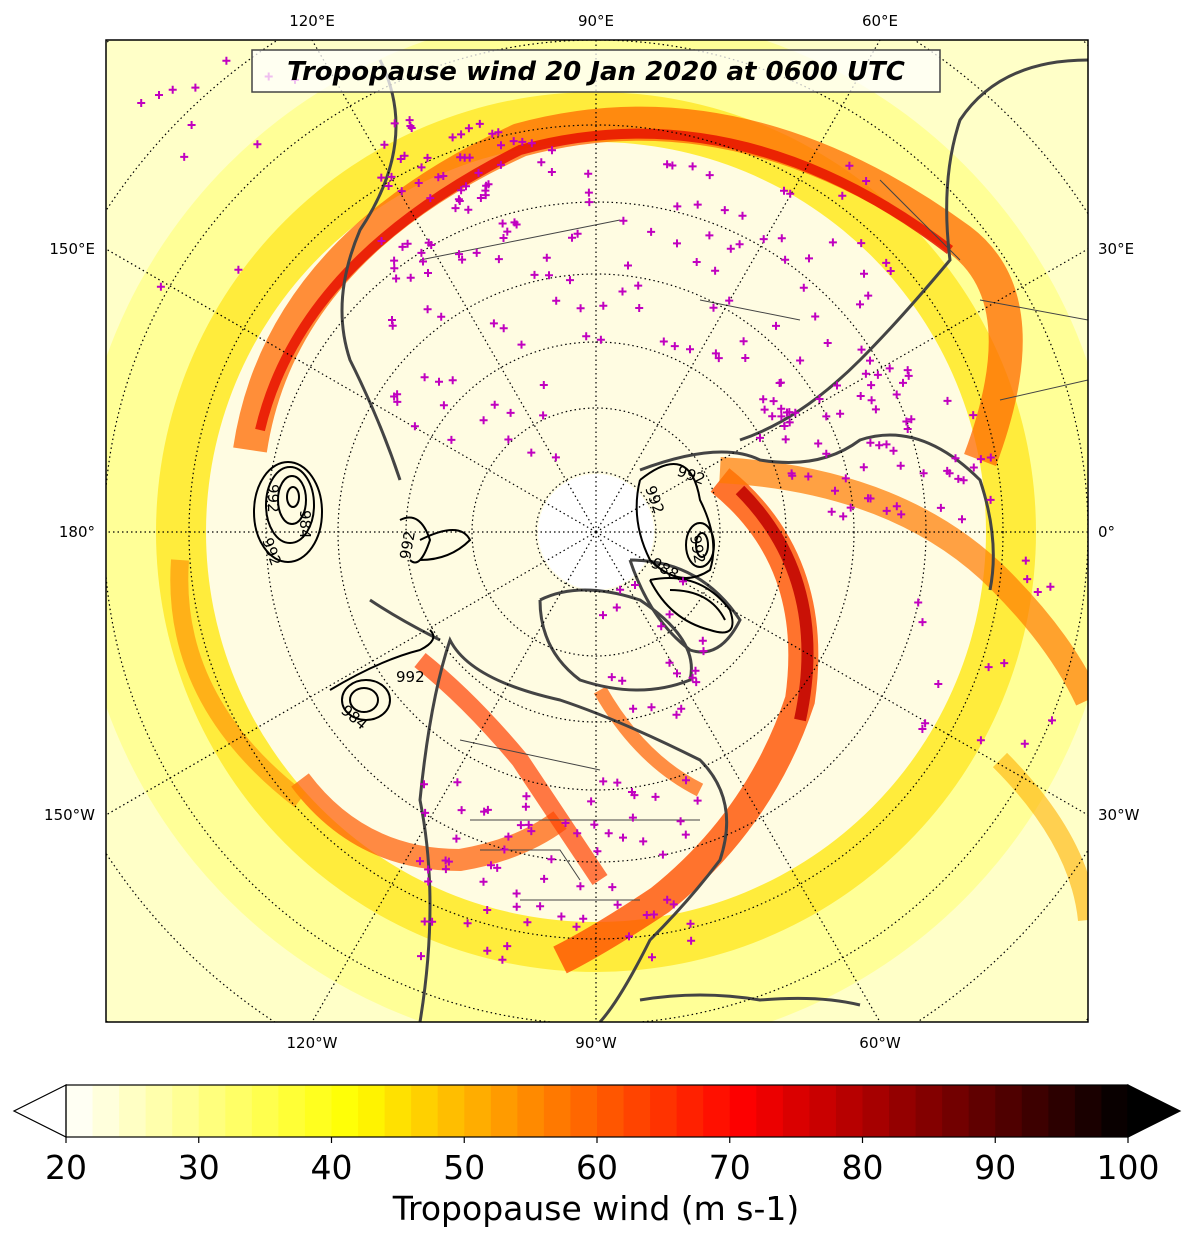  What do you see at coordinates (597, 1167) in the screenshot?
I see `colorbar-tick-label: 60` at bounding box center [597, 1167].